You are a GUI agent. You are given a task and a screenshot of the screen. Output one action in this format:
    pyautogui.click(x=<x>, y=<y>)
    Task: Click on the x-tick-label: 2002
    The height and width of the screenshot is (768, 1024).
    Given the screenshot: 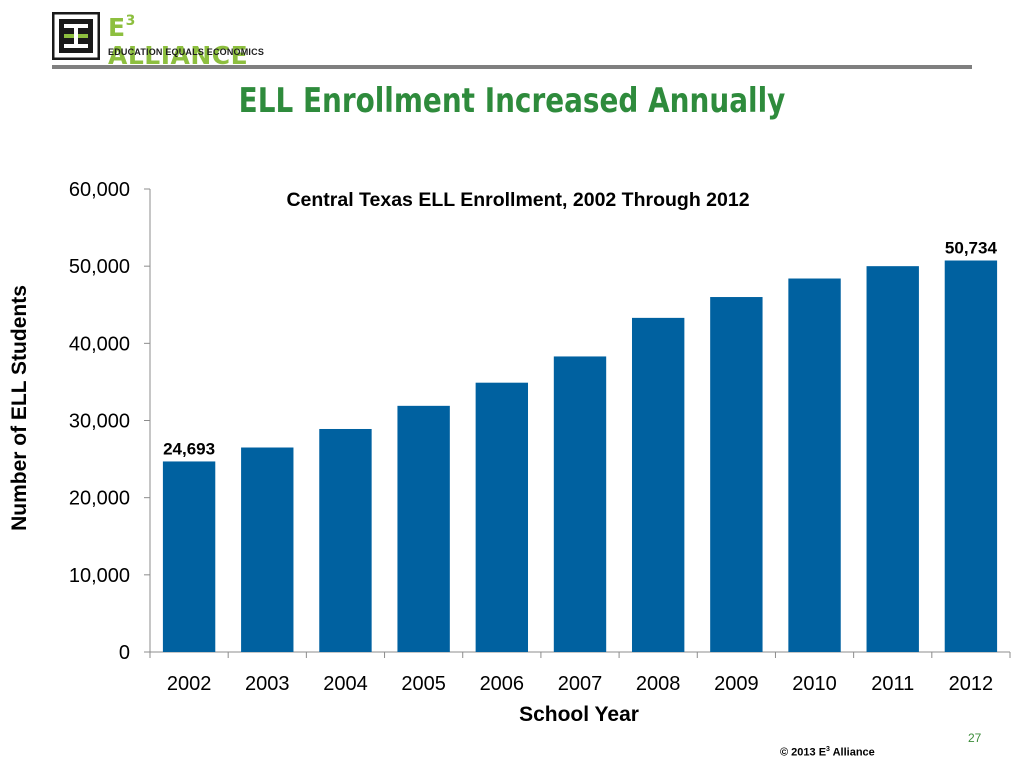 What is the action you would take?
    pyautogui.click(x=189, y=684)
    